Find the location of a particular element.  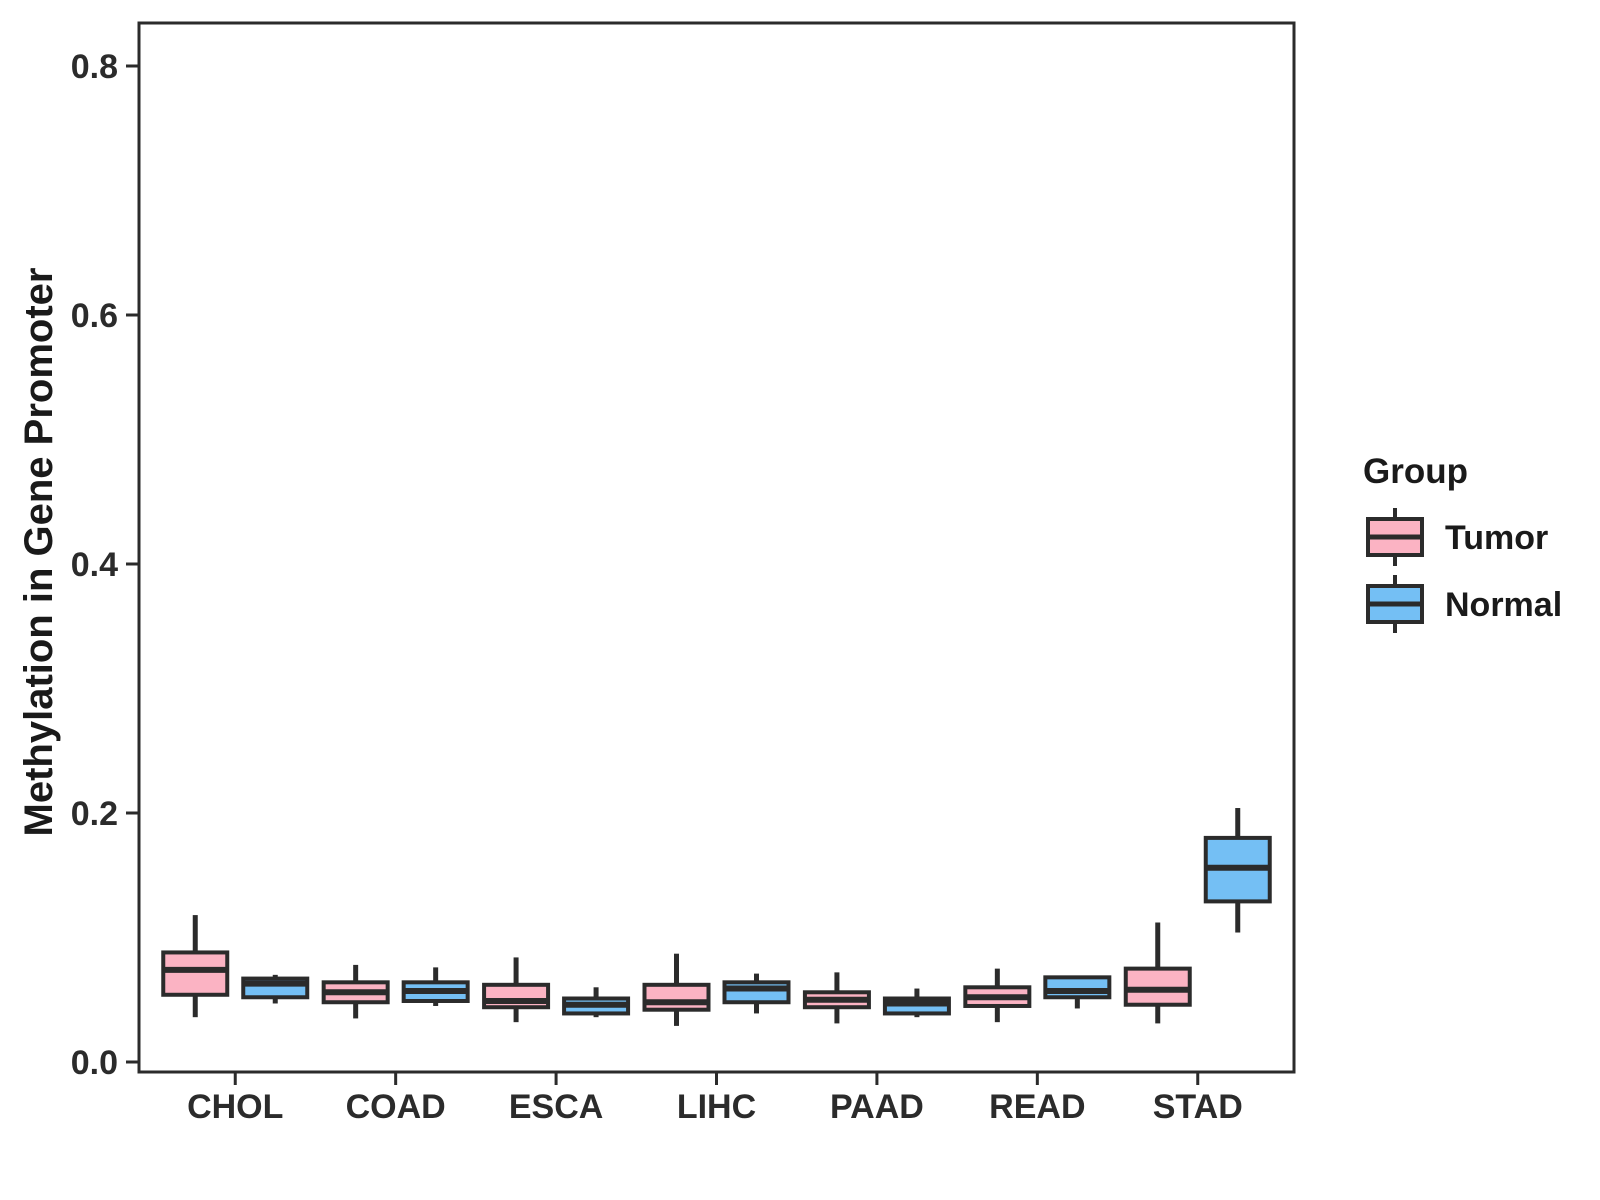

boxplot-coad-tumor is located at coordinates (355, 991).